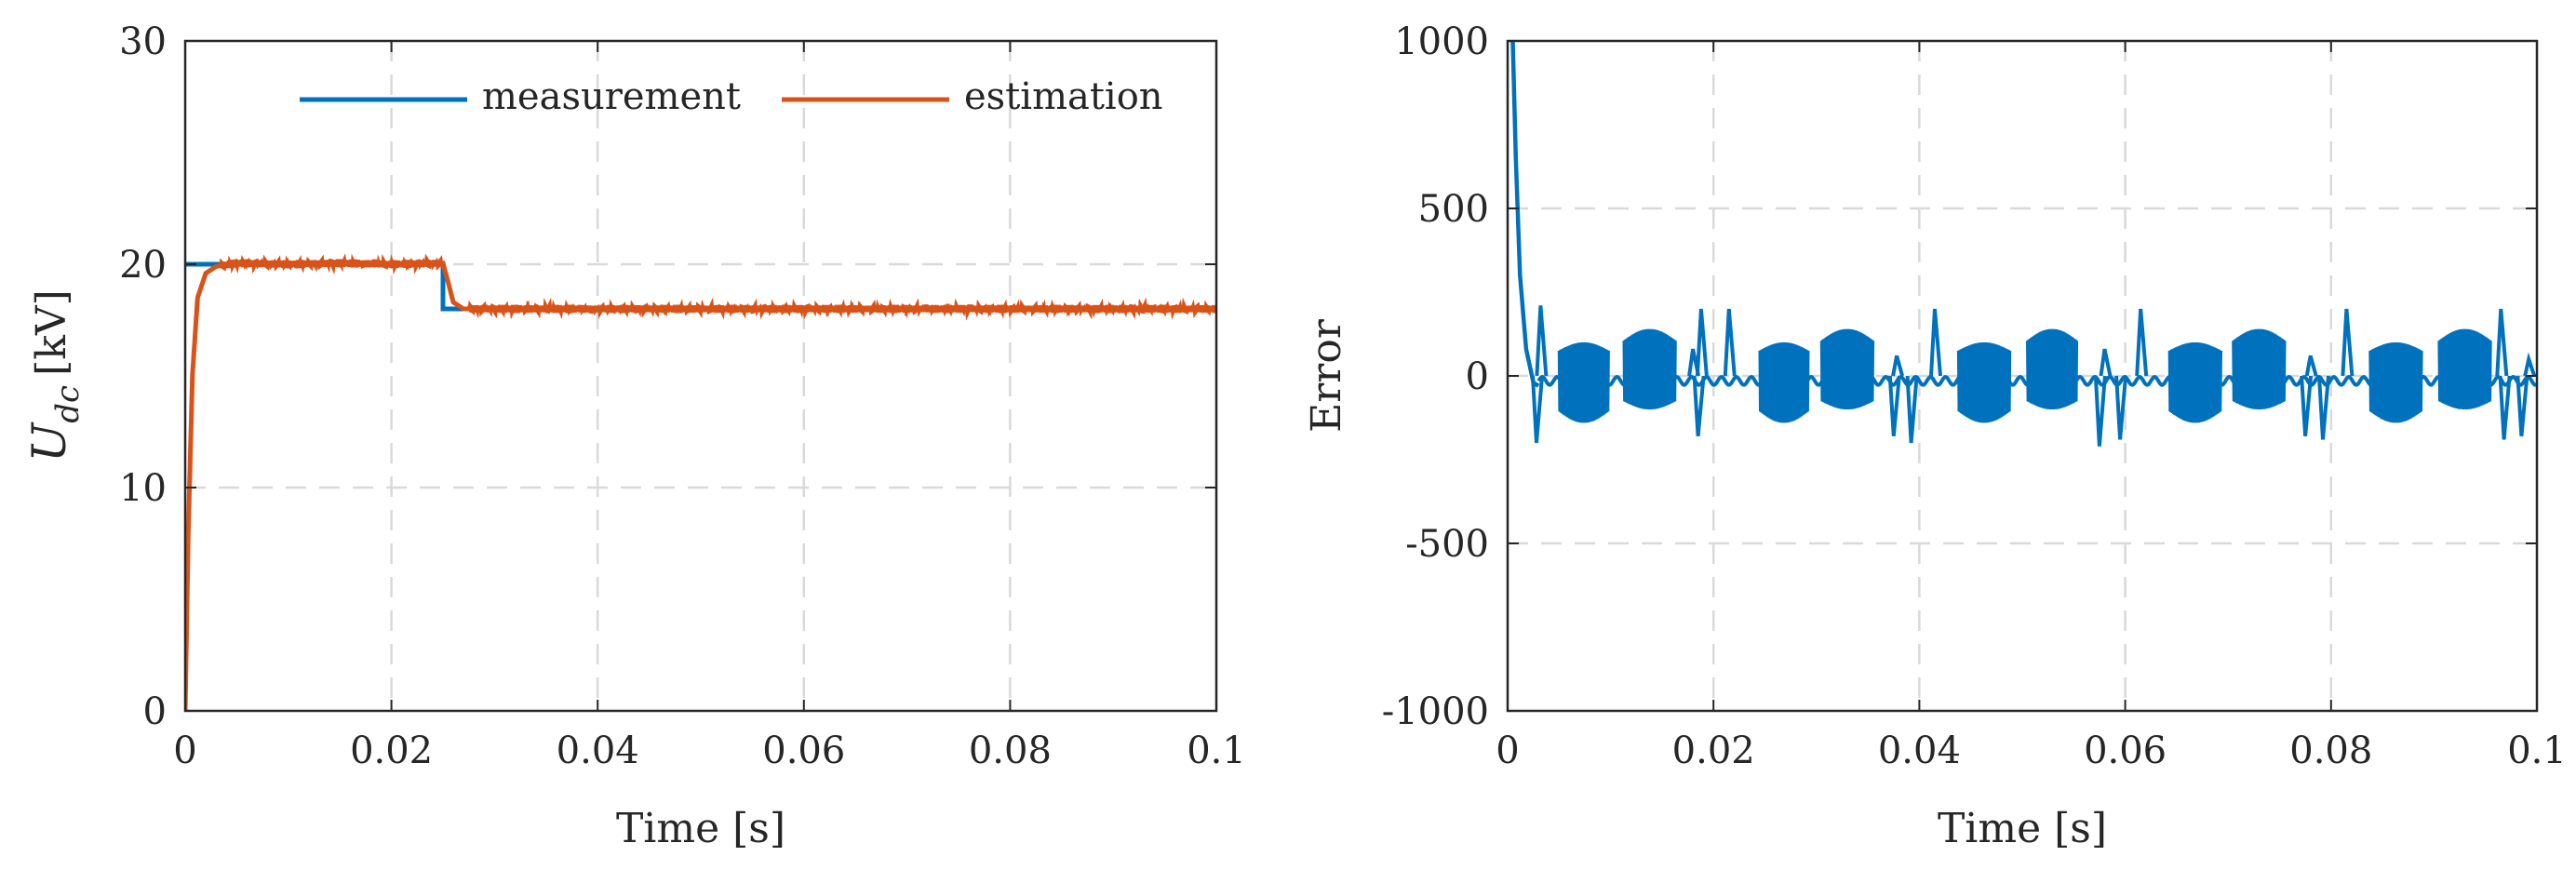  What do you see at coordinates (1919, 750) in the screenshot?
I see `x-tick-label-error: 0.04` at bounding box center [1919, 750].